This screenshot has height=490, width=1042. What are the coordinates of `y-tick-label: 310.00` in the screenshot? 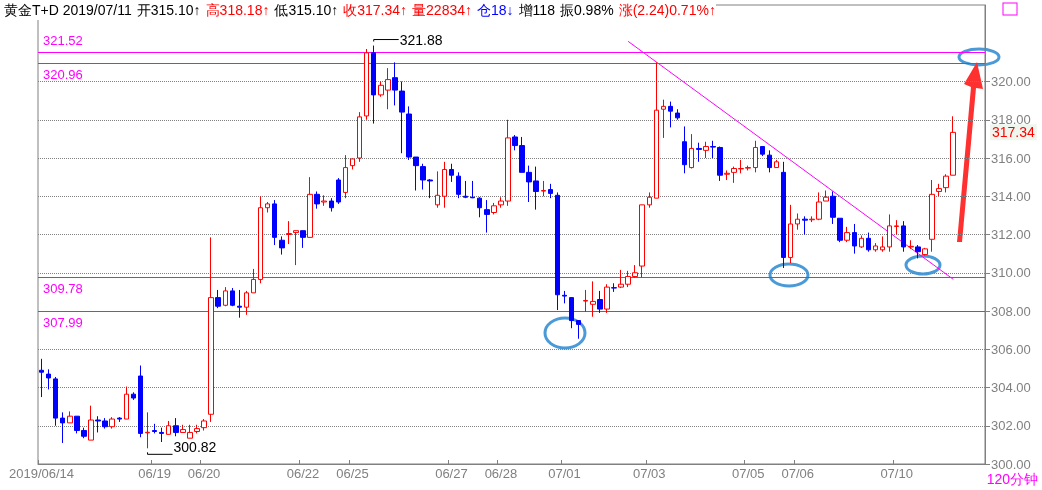 It's located at (1011, 273).